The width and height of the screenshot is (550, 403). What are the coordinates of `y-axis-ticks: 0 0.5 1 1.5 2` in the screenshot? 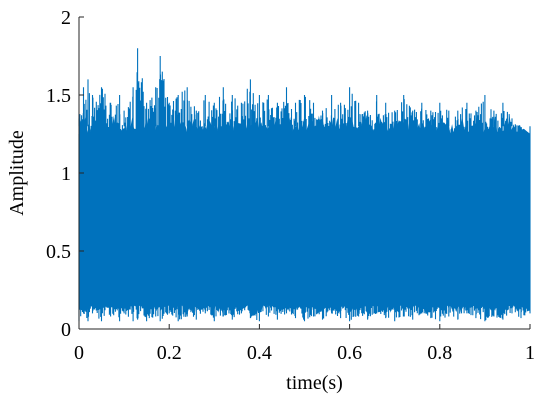 It's located at (65, 174).